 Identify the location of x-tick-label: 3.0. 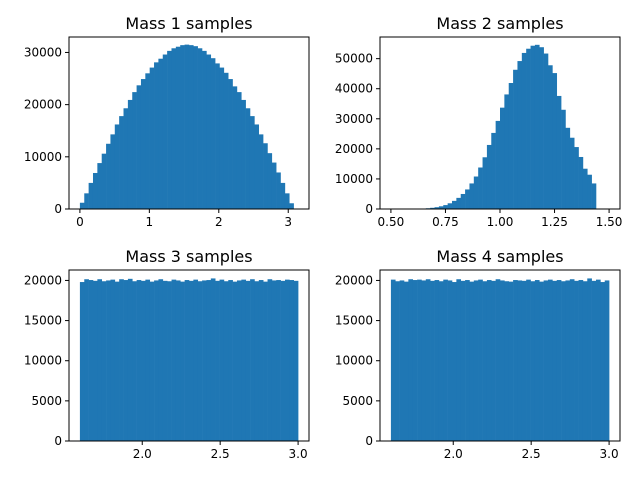
(609, 454).